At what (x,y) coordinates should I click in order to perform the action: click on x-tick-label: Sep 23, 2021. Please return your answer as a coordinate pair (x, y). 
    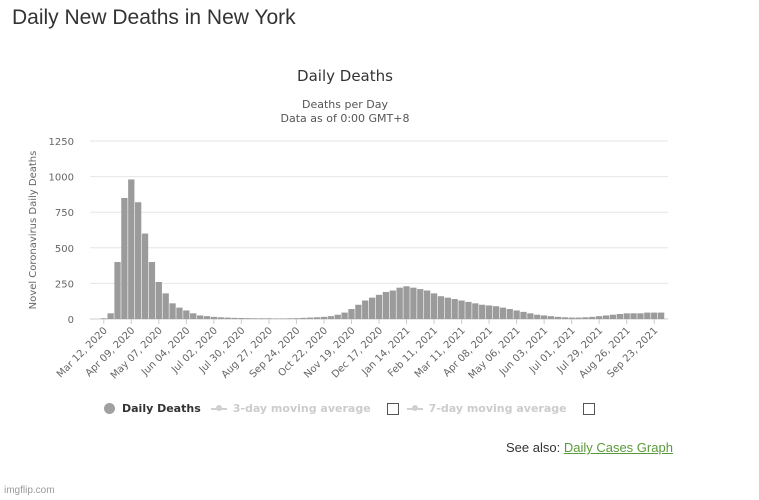
    Looking at the image, I should click on (633, 352).